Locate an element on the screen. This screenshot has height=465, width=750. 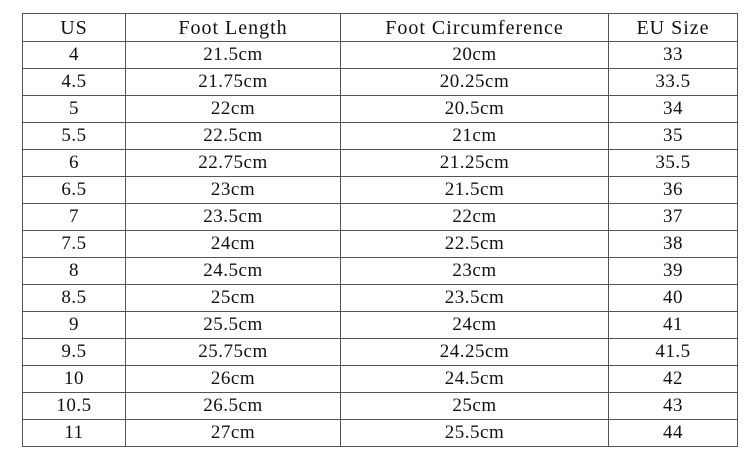
foot-length-cell: 21.5cm is located at coordinates (233, 55).